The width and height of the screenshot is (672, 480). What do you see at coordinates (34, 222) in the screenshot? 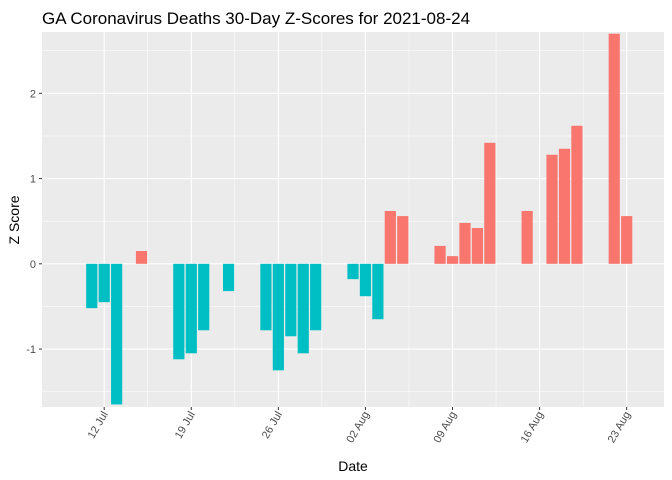
I see `y-axis: -1 0 1 2` at bounding box center [34, 222].